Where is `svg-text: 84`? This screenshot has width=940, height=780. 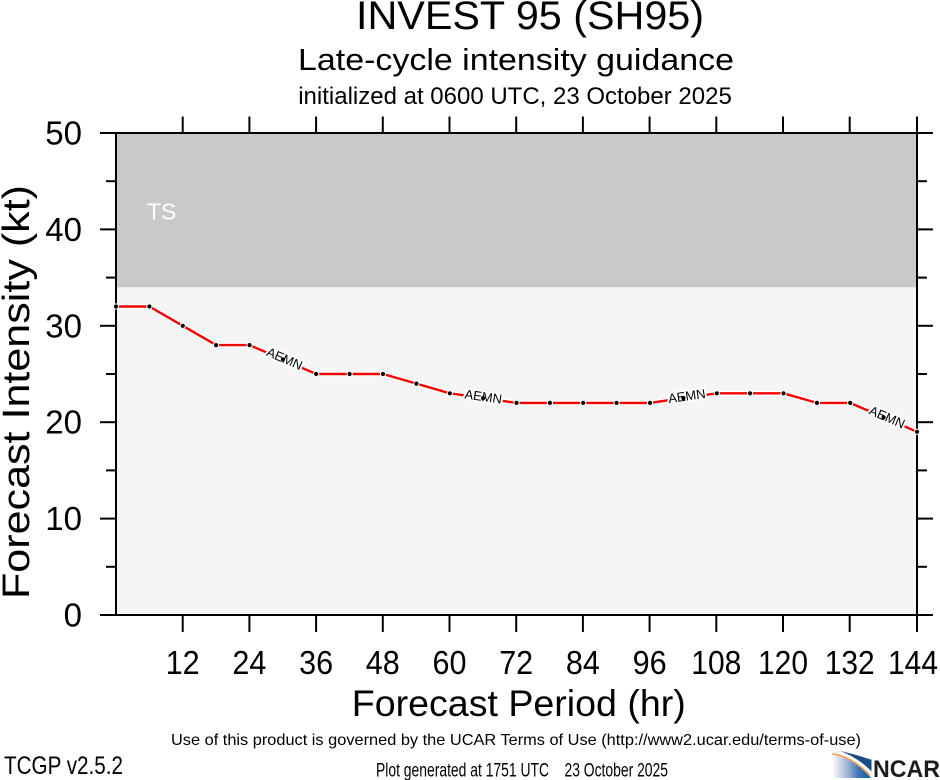 svg-text: 84 is located at coordinates (583, 662).